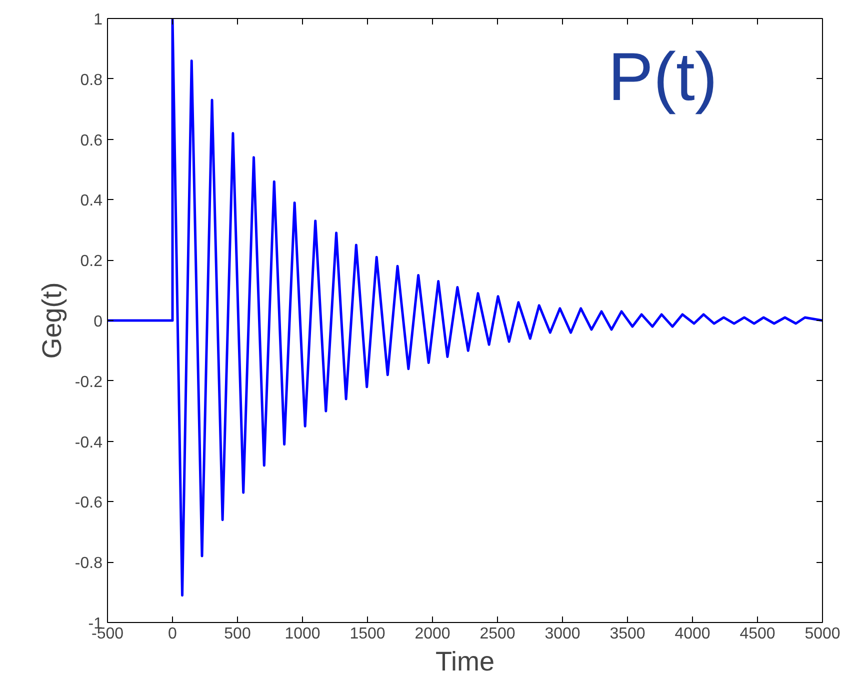 The height and width of the screenshot is (698, 843). What do you see at coordinates (432, 634) in the screenshot?
I see `x-tick-label: 2000` at bounding box center [432, 634].